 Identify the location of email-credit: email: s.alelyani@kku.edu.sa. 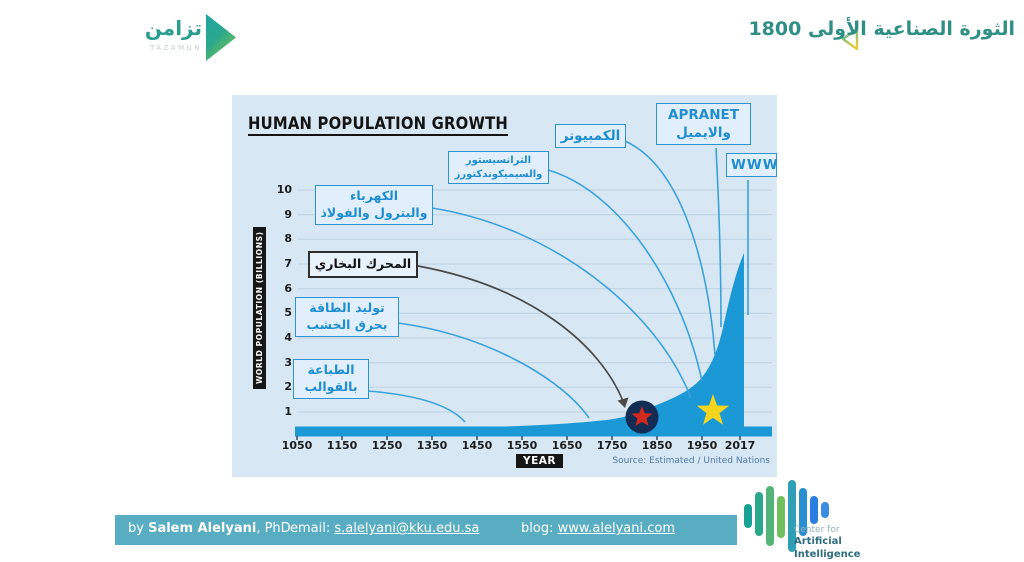
(384, 528).